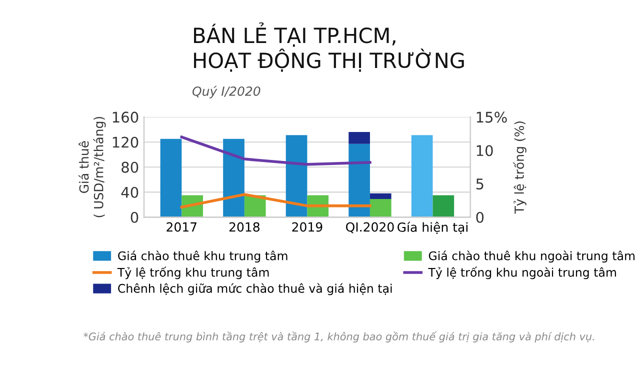 The width and height of the screenshot is (640, 381). What do you see at coordinates (125, 117) in the screenshot?
I see `y-tick-label: 160` at bounding box center [125, 117].